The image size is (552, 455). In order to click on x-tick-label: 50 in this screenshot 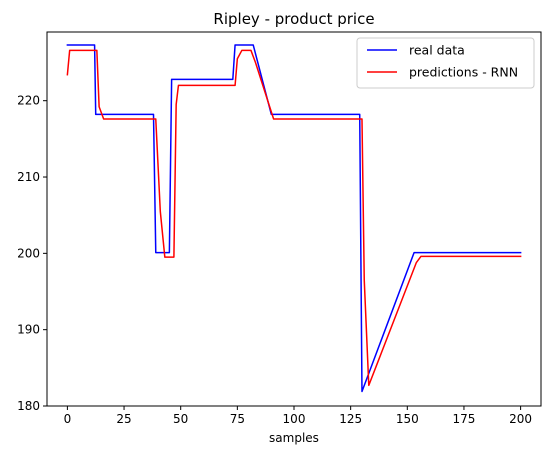, I will do `click(180, 419)`.